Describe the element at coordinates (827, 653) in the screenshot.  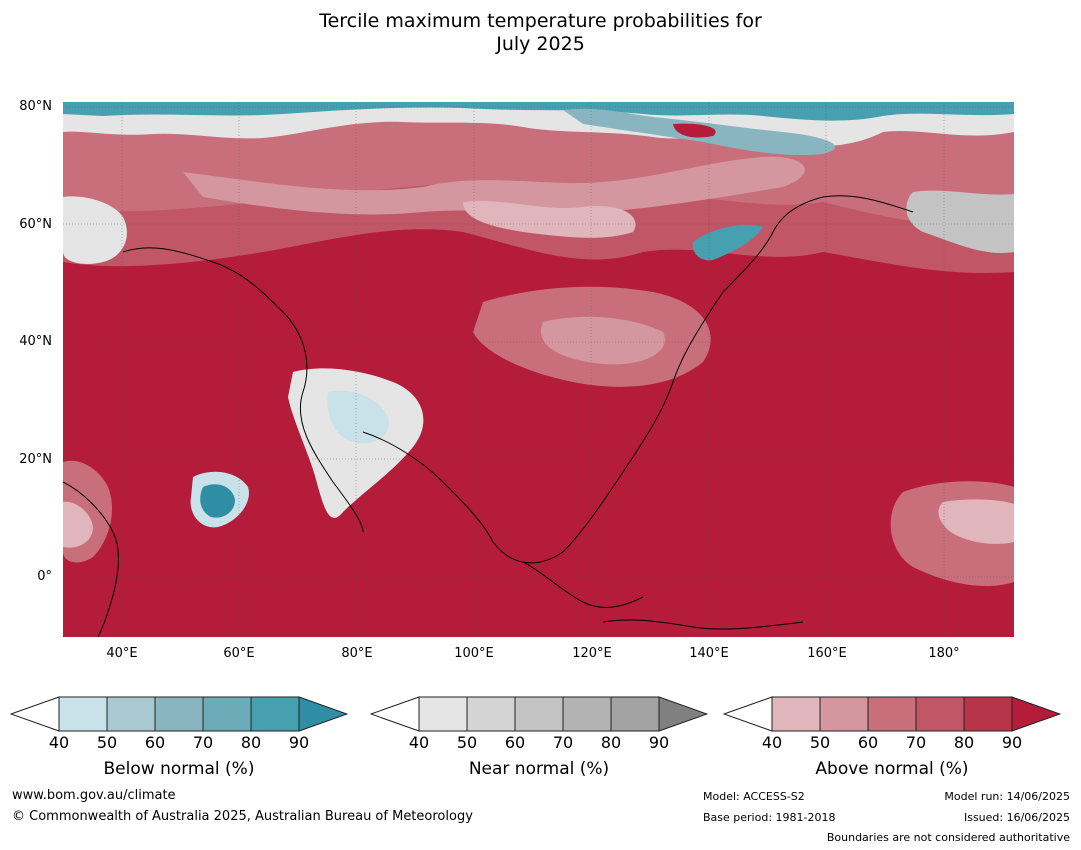
I see `lon-label-160e: 160°E` at that location.